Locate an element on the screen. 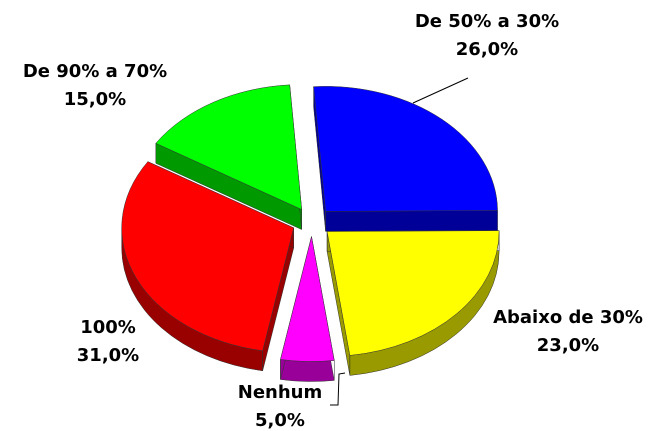 The width and height of the screenshot is (653, 431). value-label: 26,0% is located at coordinates (487, 49).